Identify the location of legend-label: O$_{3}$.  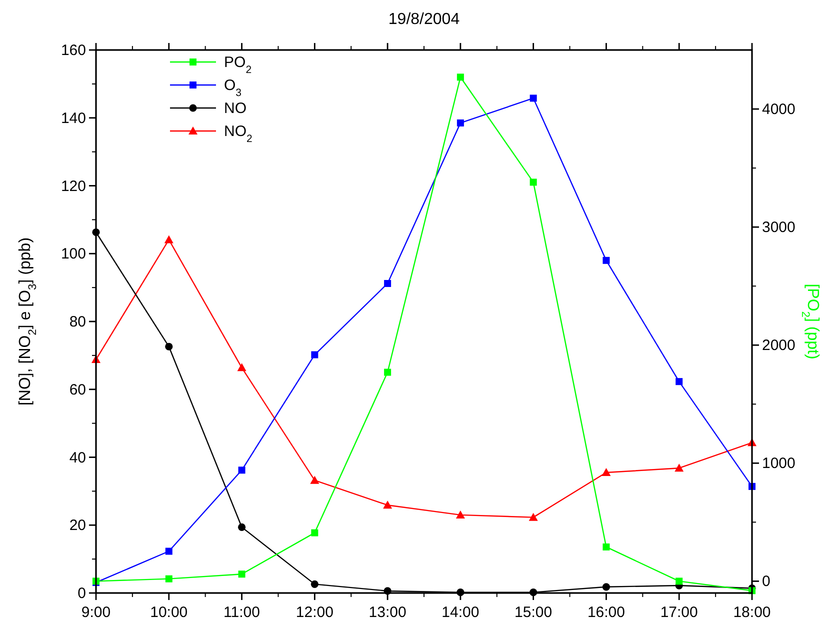
(233, 88).